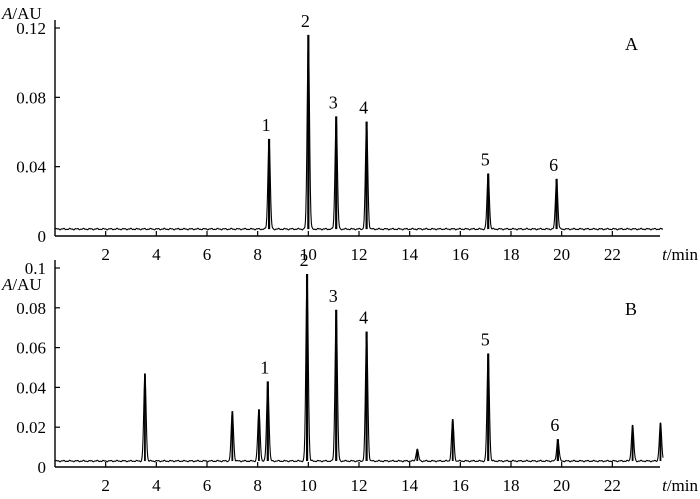 The width and height of the screenshot is (700, 499). What do you see at coordinates (31, 348) in the screenshot?
I see `y-tick-label: 0.06` at bounding box center [31, 348].